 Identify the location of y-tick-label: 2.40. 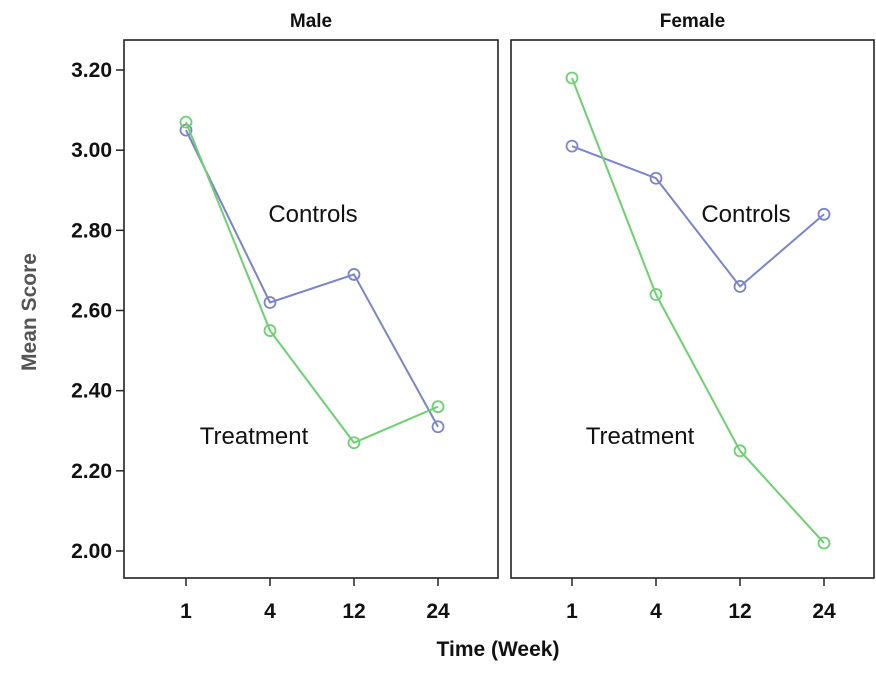
(91, 391).